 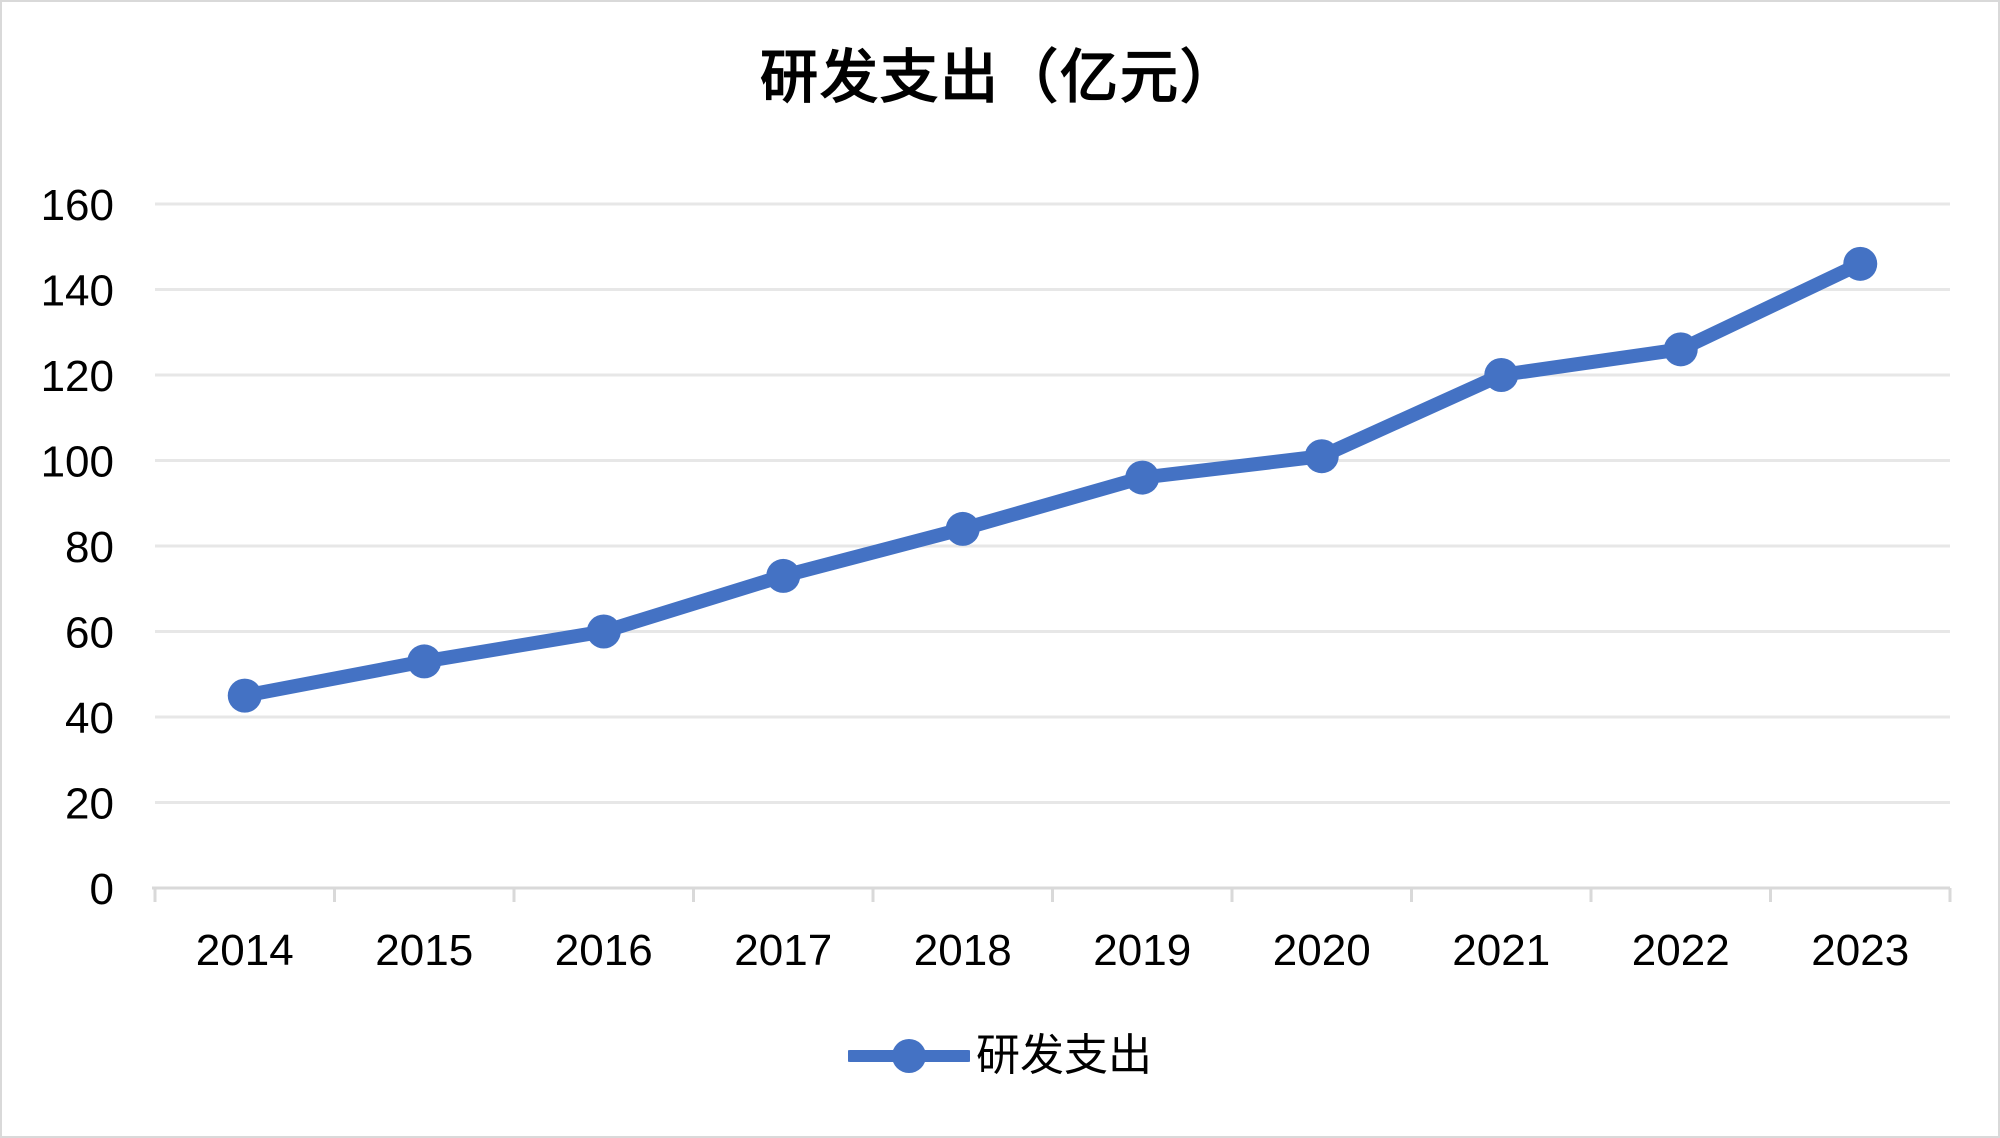 What do you see at coordinates (1142, 950) in the screenshot?
I see `x-category-label: 2019` at bounding box center [1142, 950].